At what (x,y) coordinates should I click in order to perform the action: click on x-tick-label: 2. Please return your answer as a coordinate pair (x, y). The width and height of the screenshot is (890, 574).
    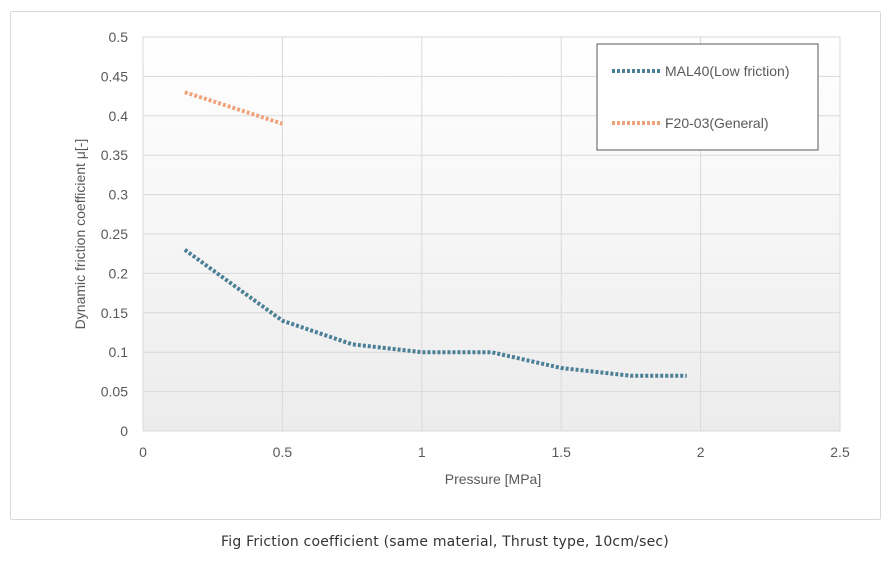
    Looking at the image, I should click on (701, 452).